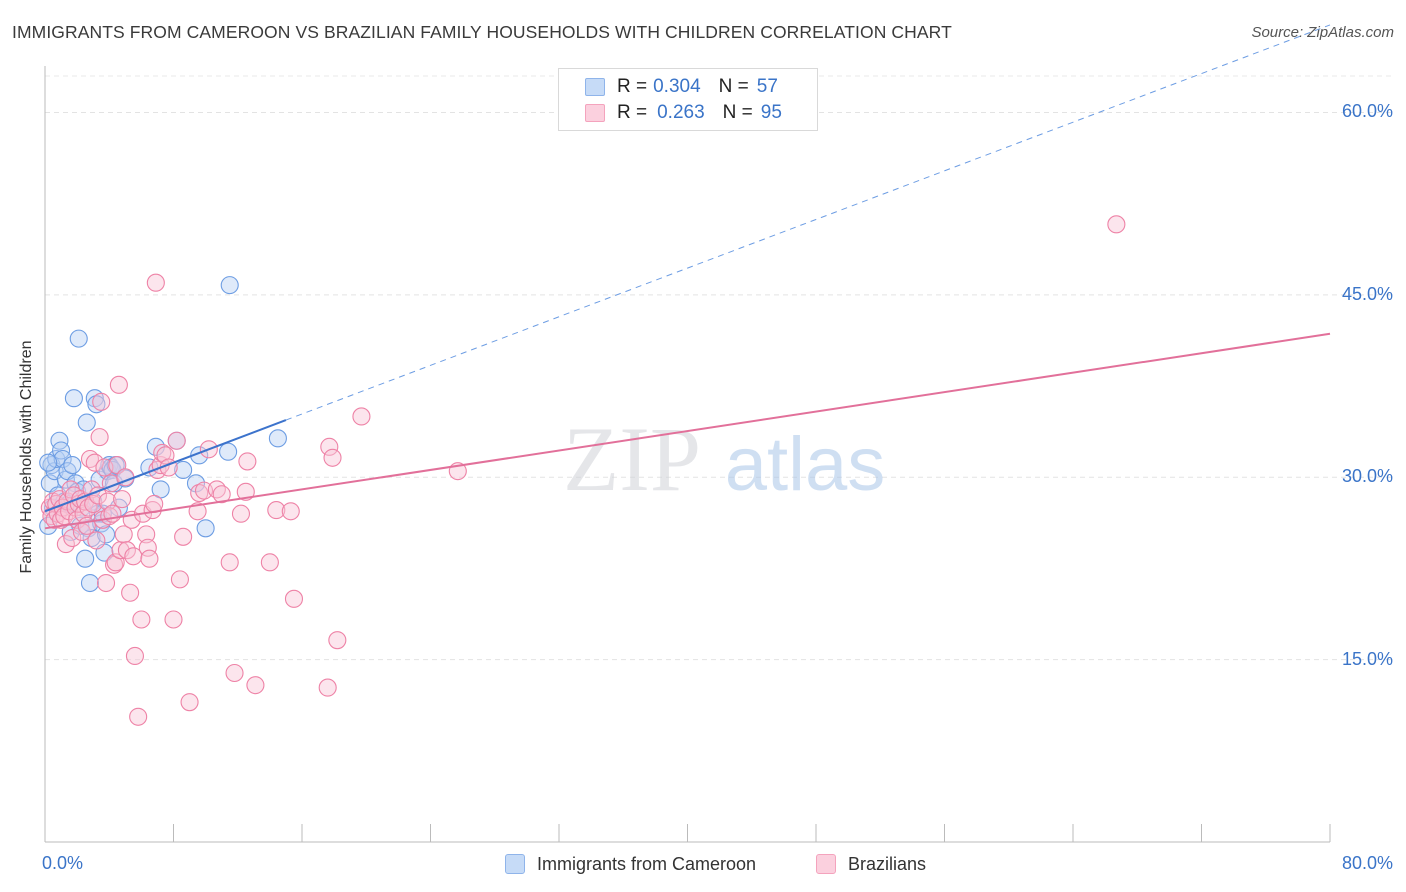  I want to click on legend-item-brazilians: Brazilians, so click(871, 864).